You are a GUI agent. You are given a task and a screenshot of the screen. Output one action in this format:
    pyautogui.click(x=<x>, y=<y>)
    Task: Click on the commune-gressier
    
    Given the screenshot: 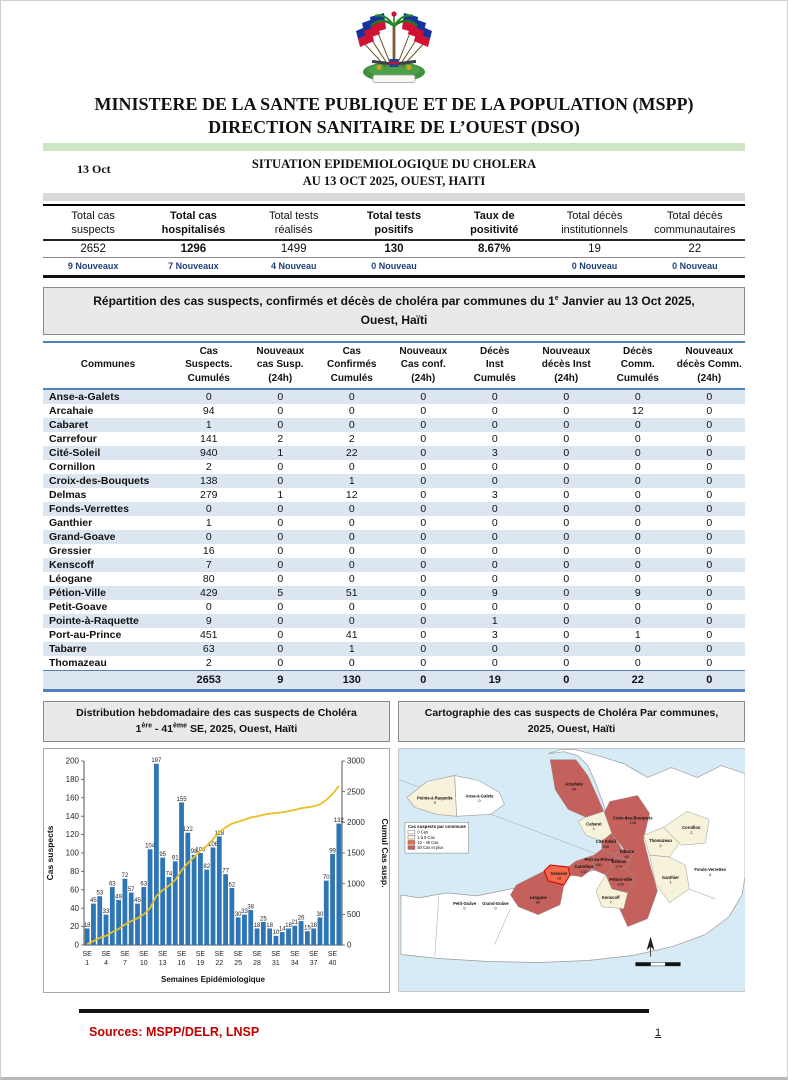 What is the action you would take?
    pyautogui.click(x=557, y=875)
    